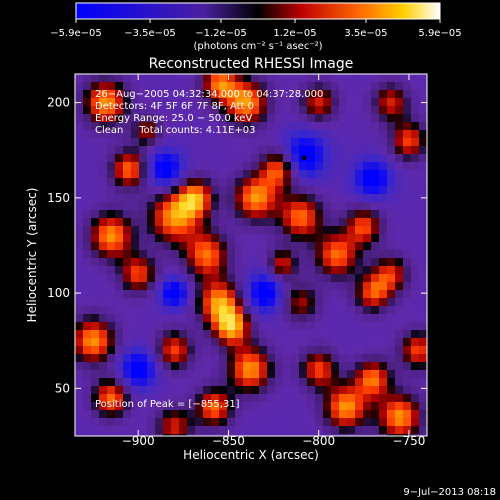  What do you see at coordinates (408, 441) in the screenshot?
I see `x-tick-label: −750` at bounding box center [408, 441].